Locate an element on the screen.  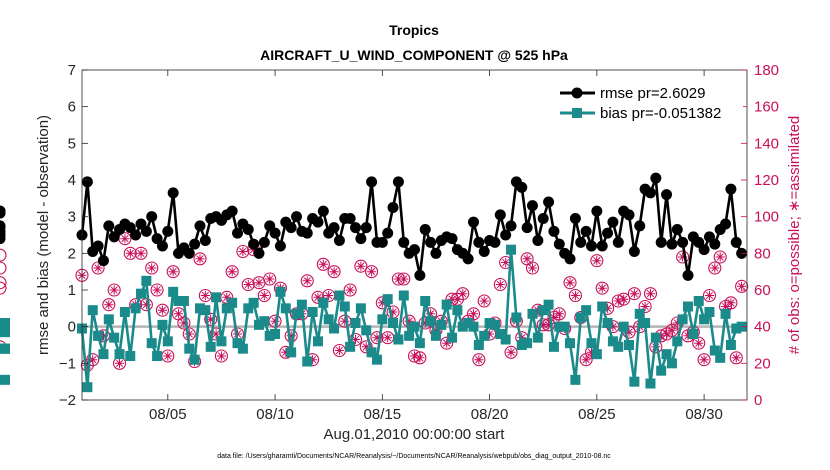
y-tick-label: 0 is located at coordinates (72, 327).